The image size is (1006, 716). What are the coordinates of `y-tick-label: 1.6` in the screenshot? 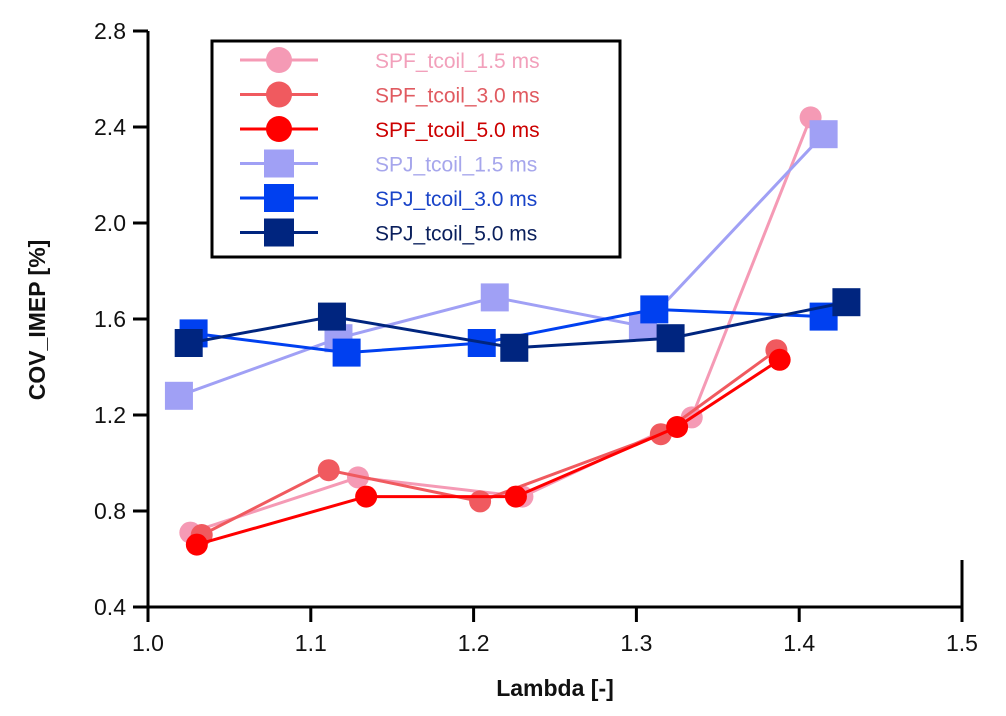 It's located at (110, 319).